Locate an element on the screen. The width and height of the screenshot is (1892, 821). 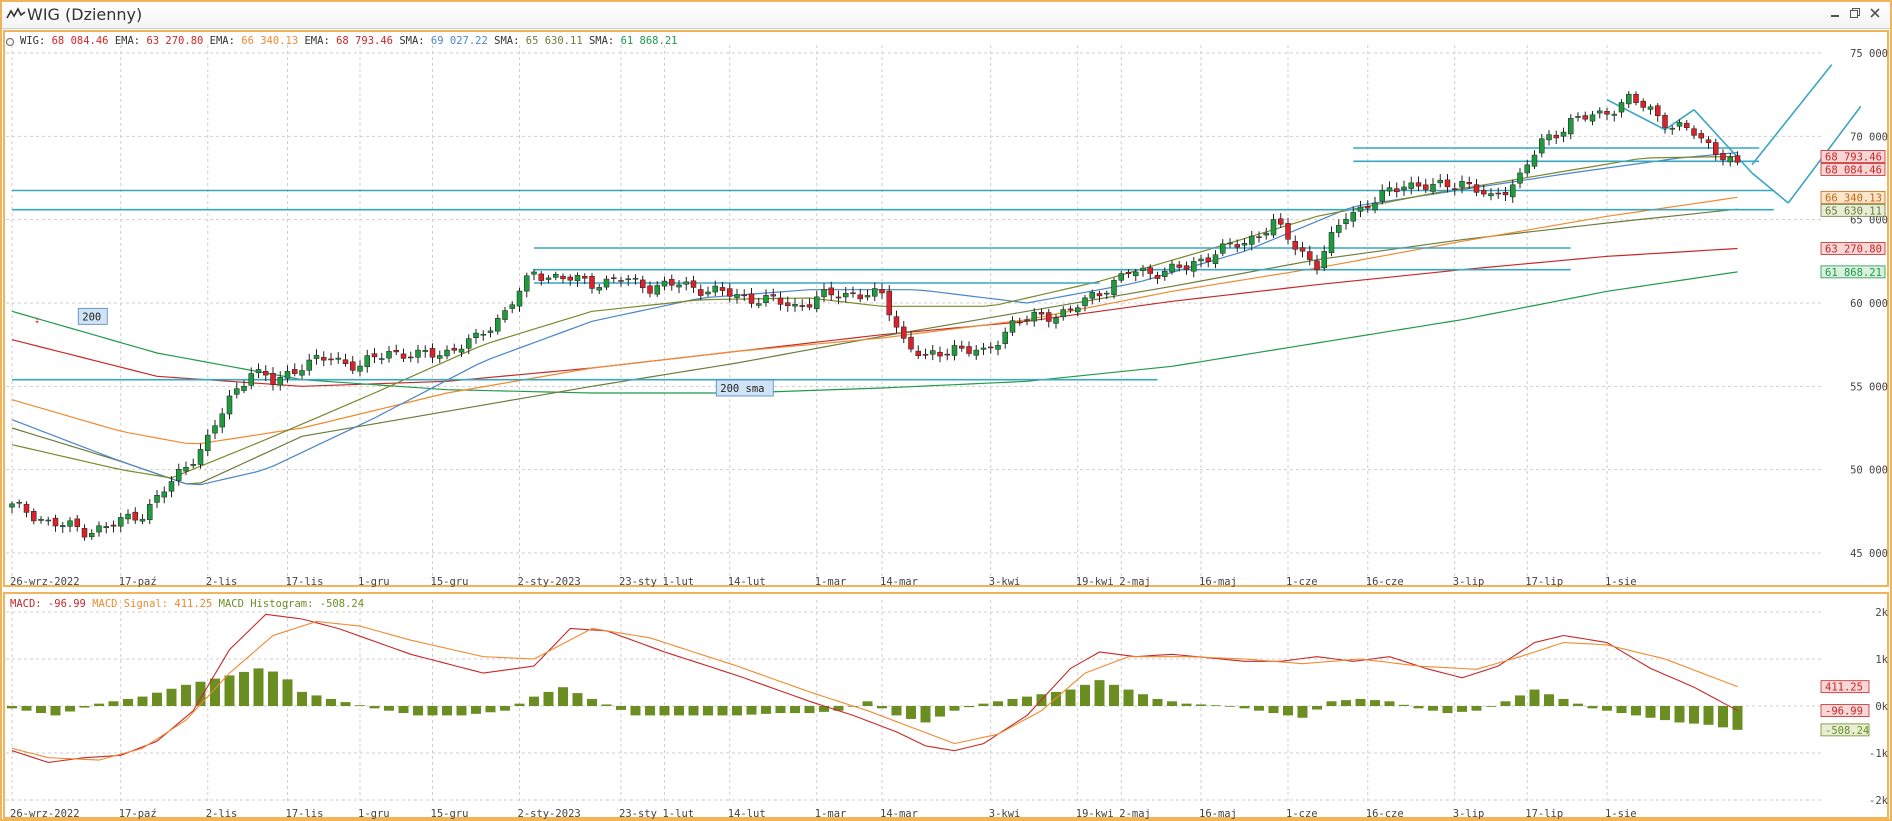
price-tag-box is located at coordinates (1853, 210).